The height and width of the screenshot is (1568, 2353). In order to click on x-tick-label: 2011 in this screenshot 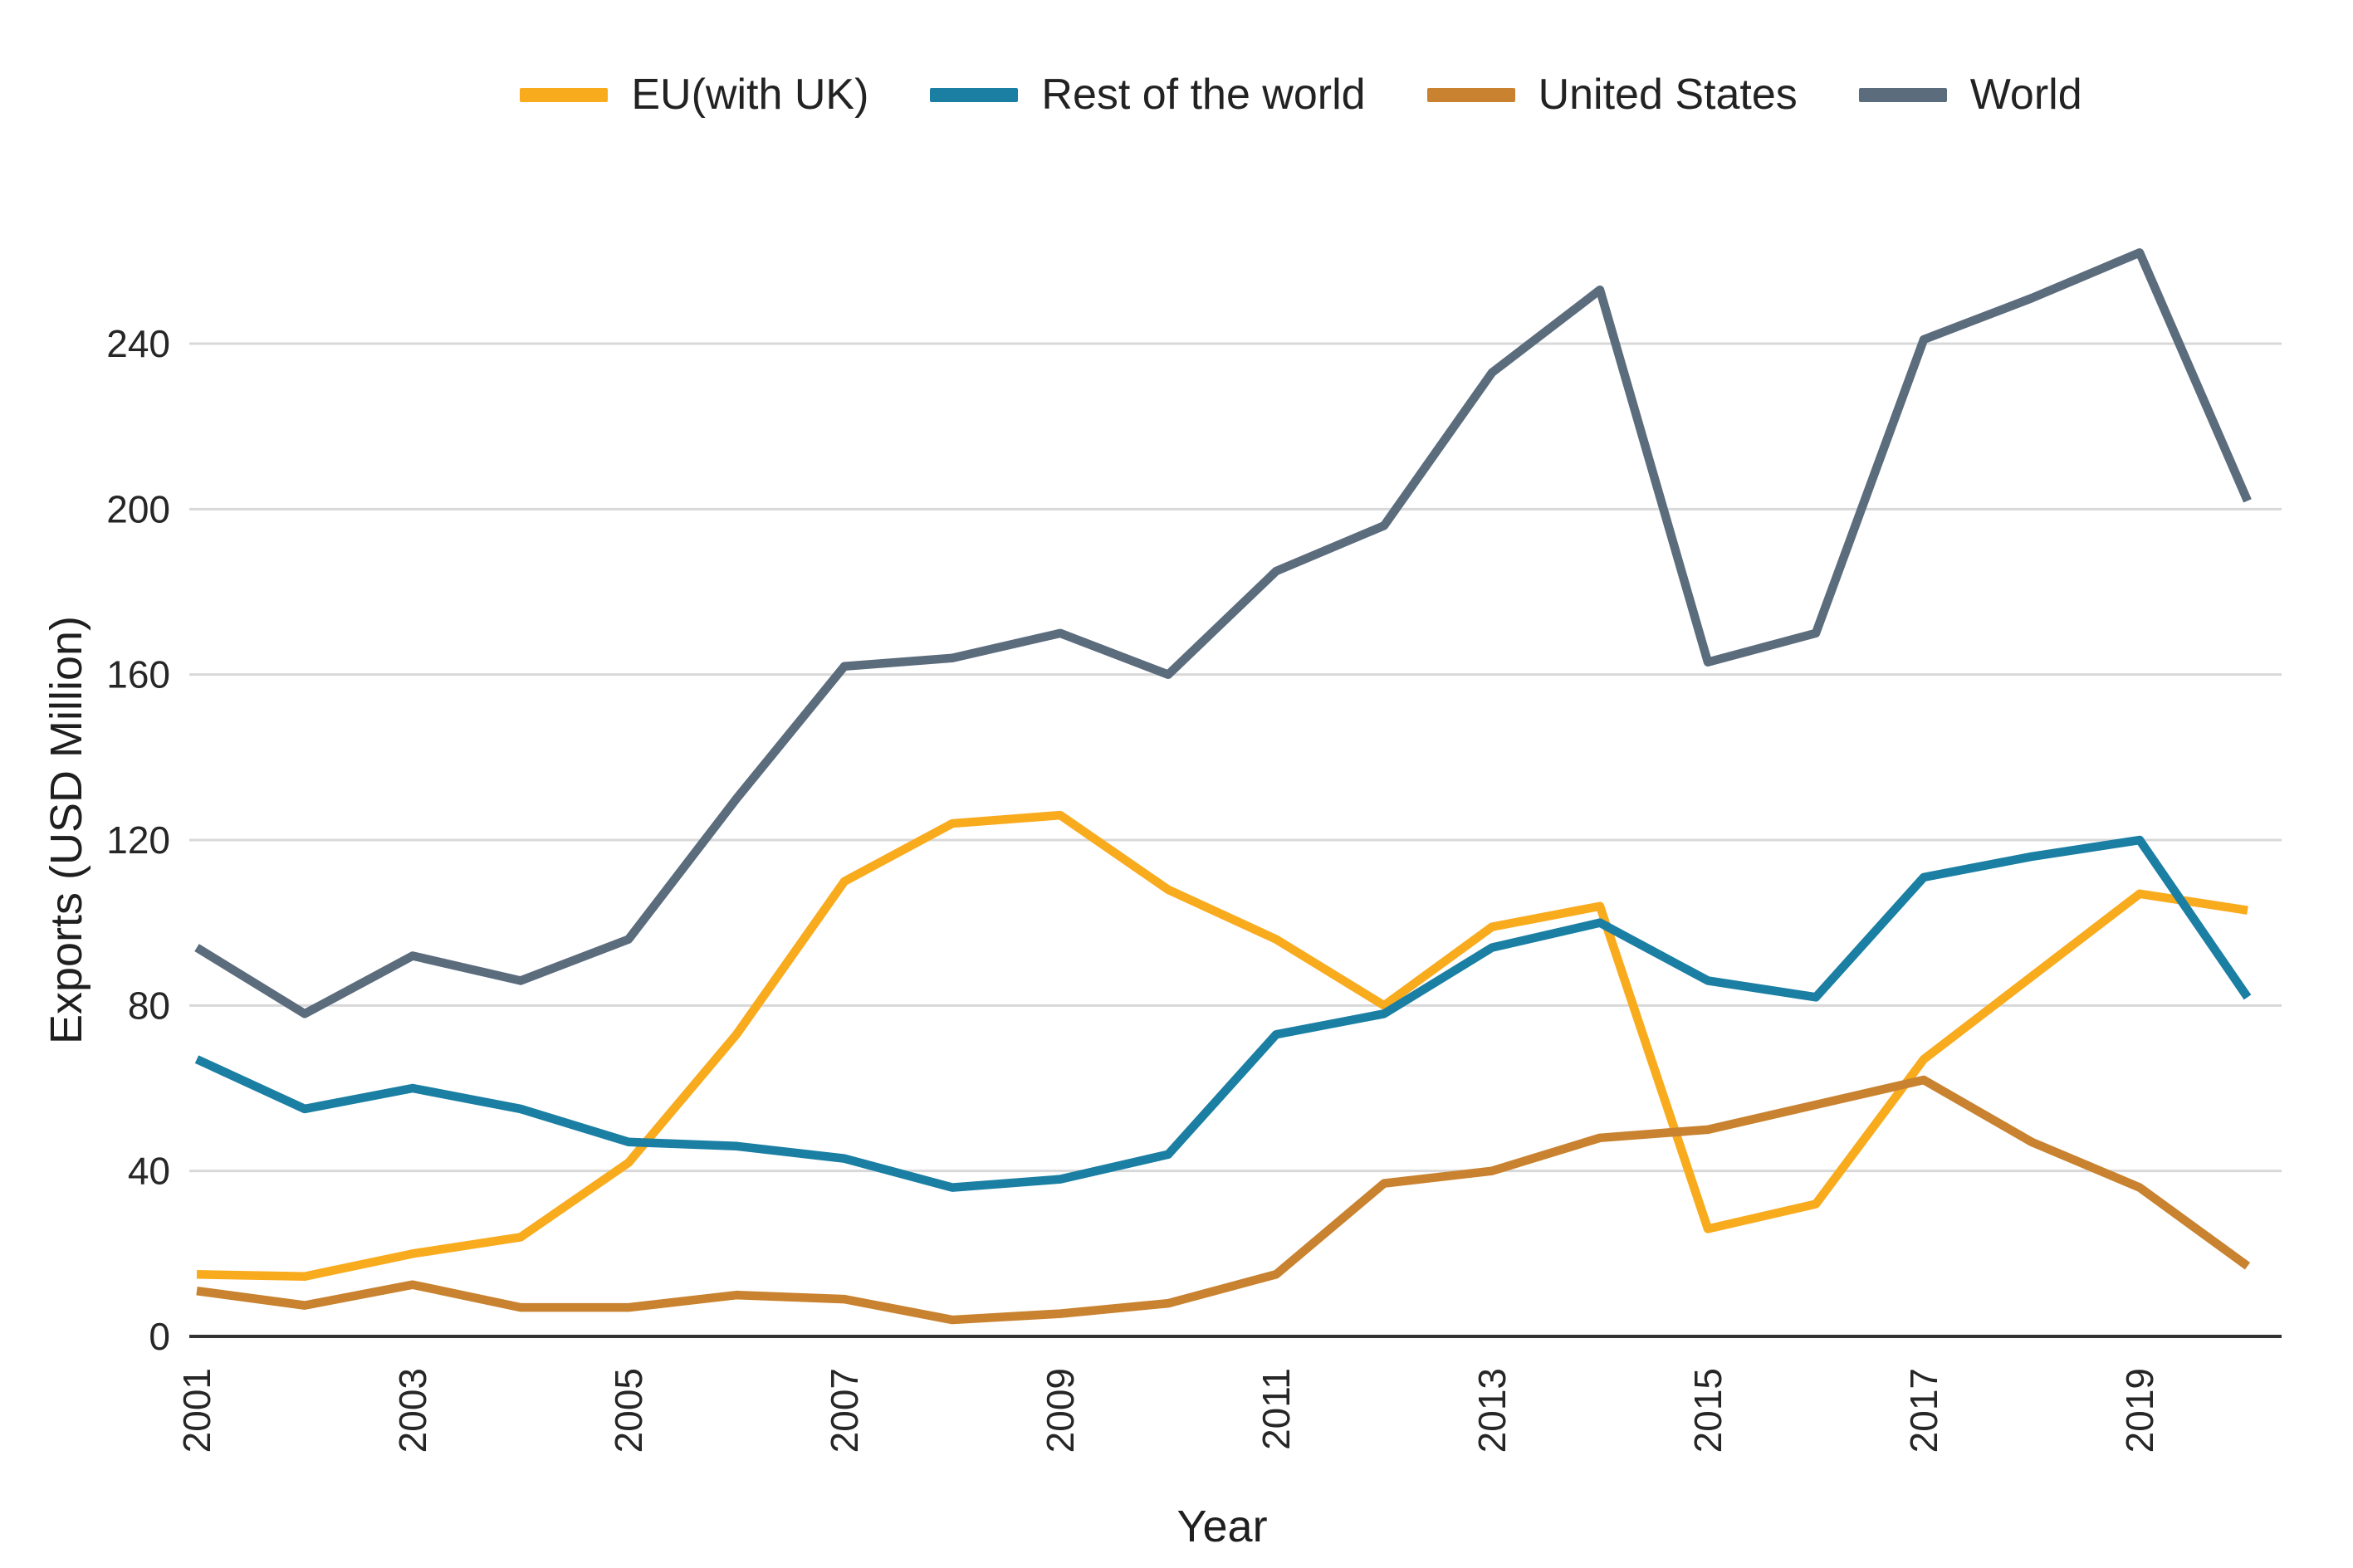, I will do `click(1276, 1409)`.